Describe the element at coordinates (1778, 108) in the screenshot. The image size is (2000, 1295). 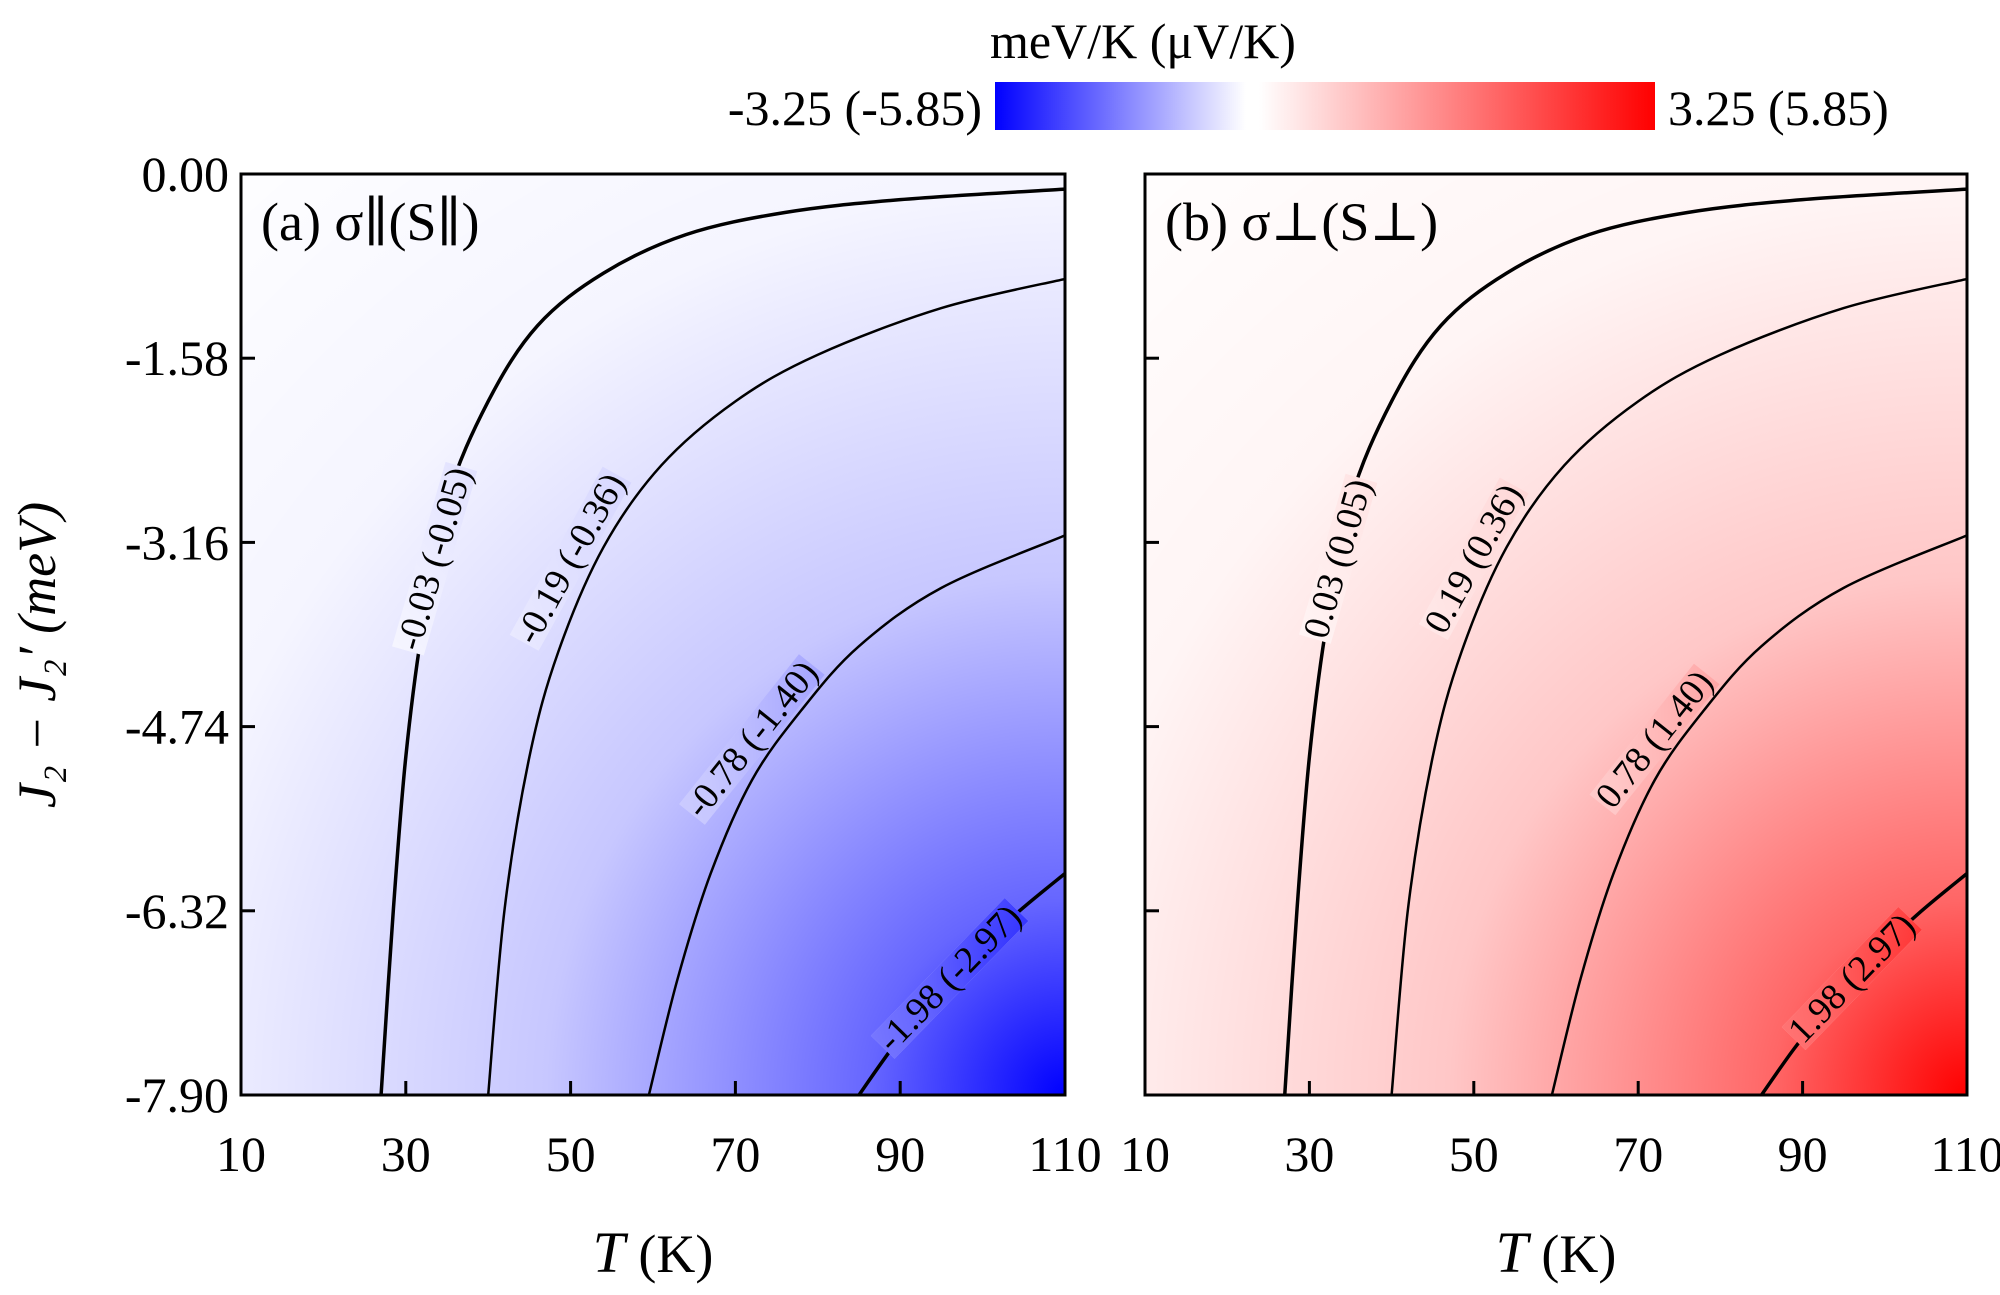
I see `colorbar-max-label: 3.25 (5.85)` at that location.